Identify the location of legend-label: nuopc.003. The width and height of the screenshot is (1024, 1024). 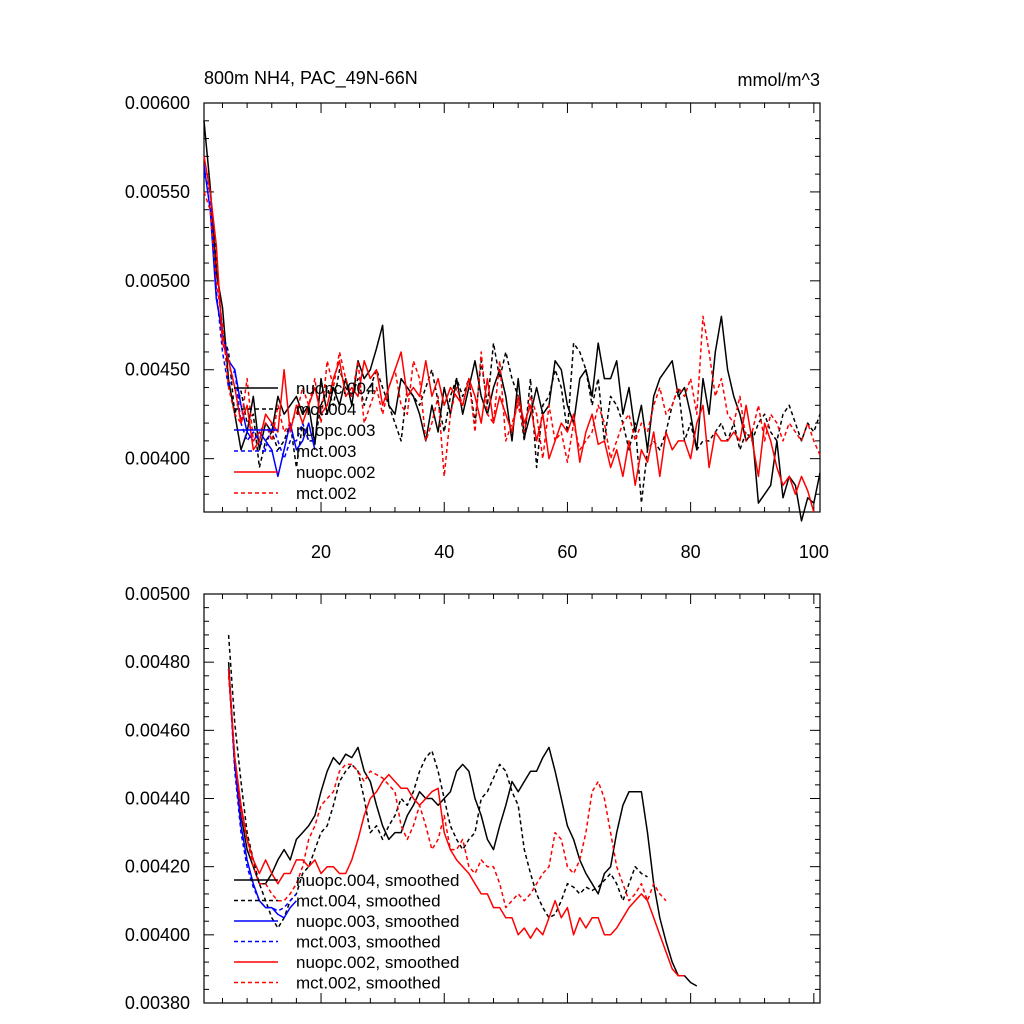
(335, 430).